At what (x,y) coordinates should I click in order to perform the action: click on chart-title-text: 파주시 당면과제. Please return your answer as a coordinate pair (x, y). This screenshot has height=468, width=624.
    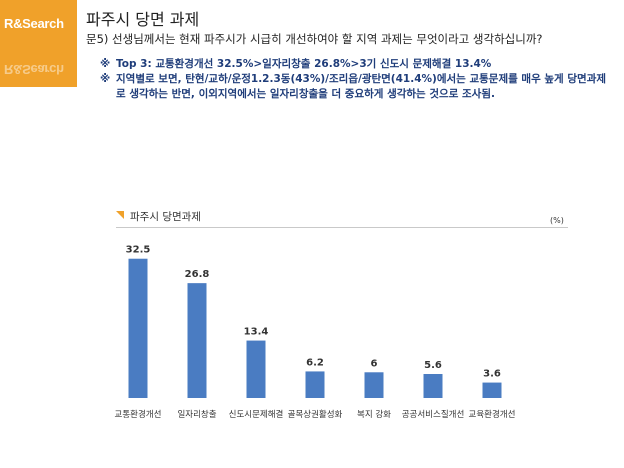
    Looking at the image, I should click on (165, 217).